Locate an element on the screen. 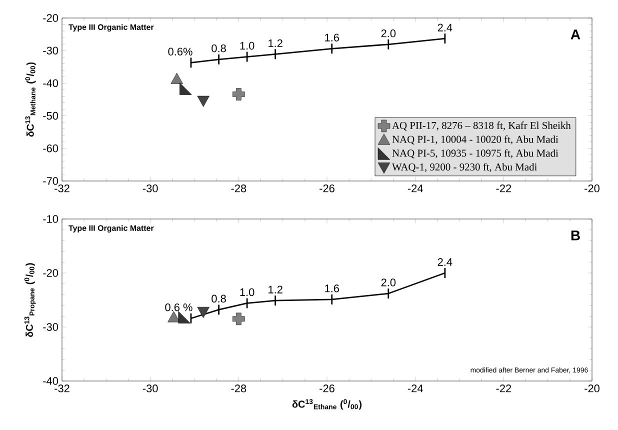 Image resolution: width=618 pixels, height=430 pixels. legend-label: WAQ-1, 9200 - 9230 ft, Abu Madi is located at coordinates (465, 167).